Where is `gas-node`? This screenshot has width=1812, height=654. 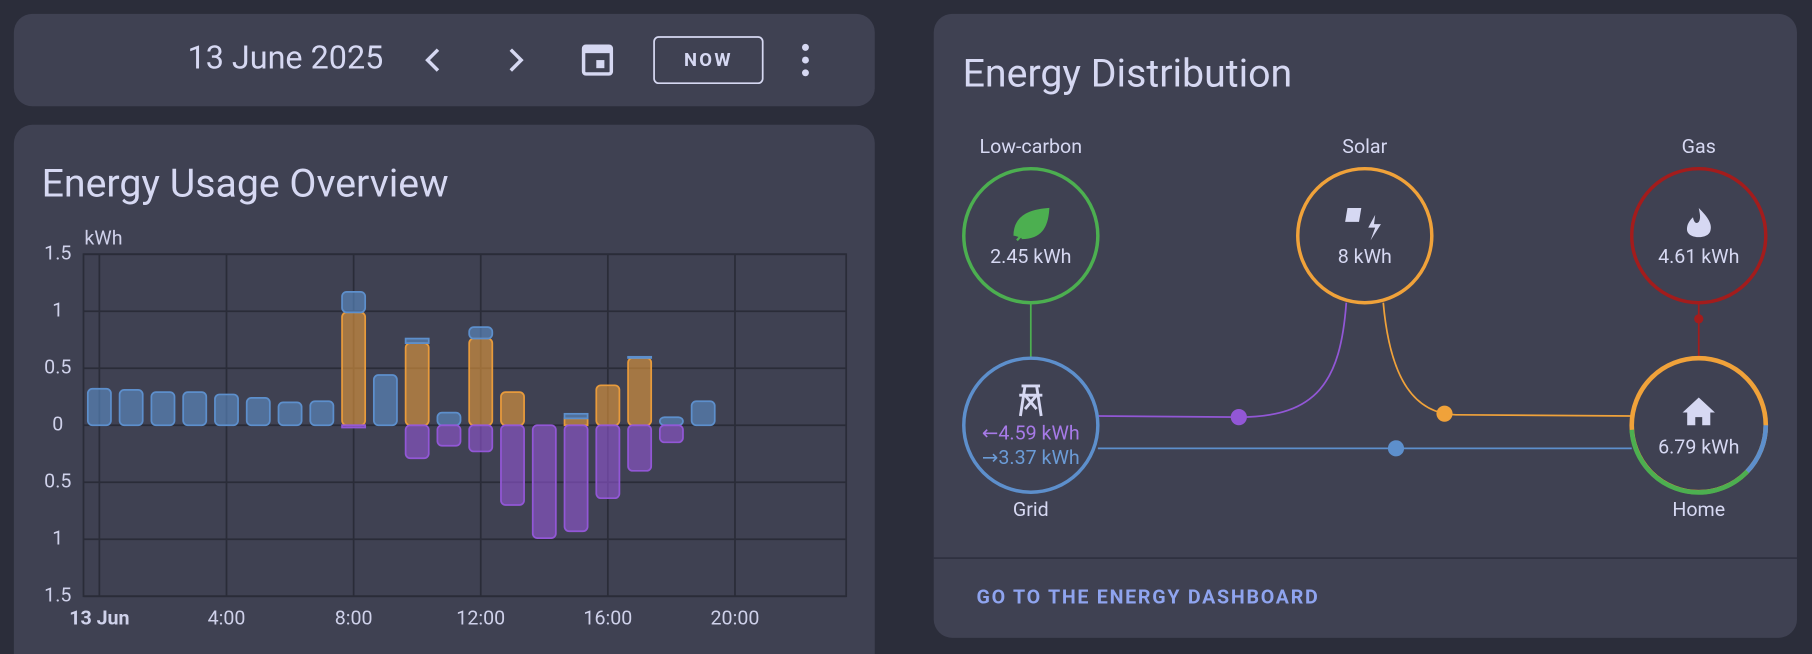
gas-node is located at coordinates (1698, 235).